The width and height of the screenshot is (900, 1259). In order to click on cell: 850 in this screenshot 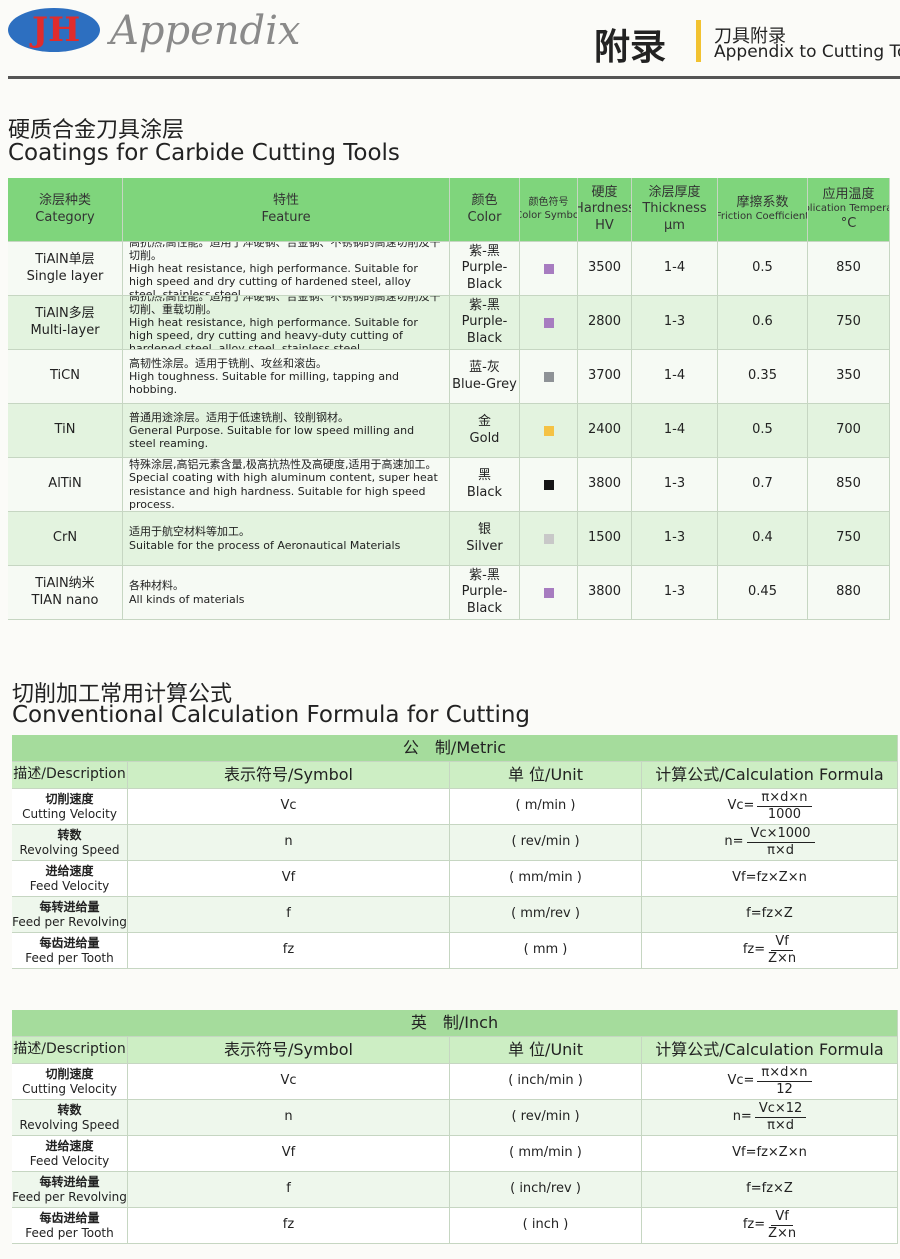, I will do `click(849, 485)`.